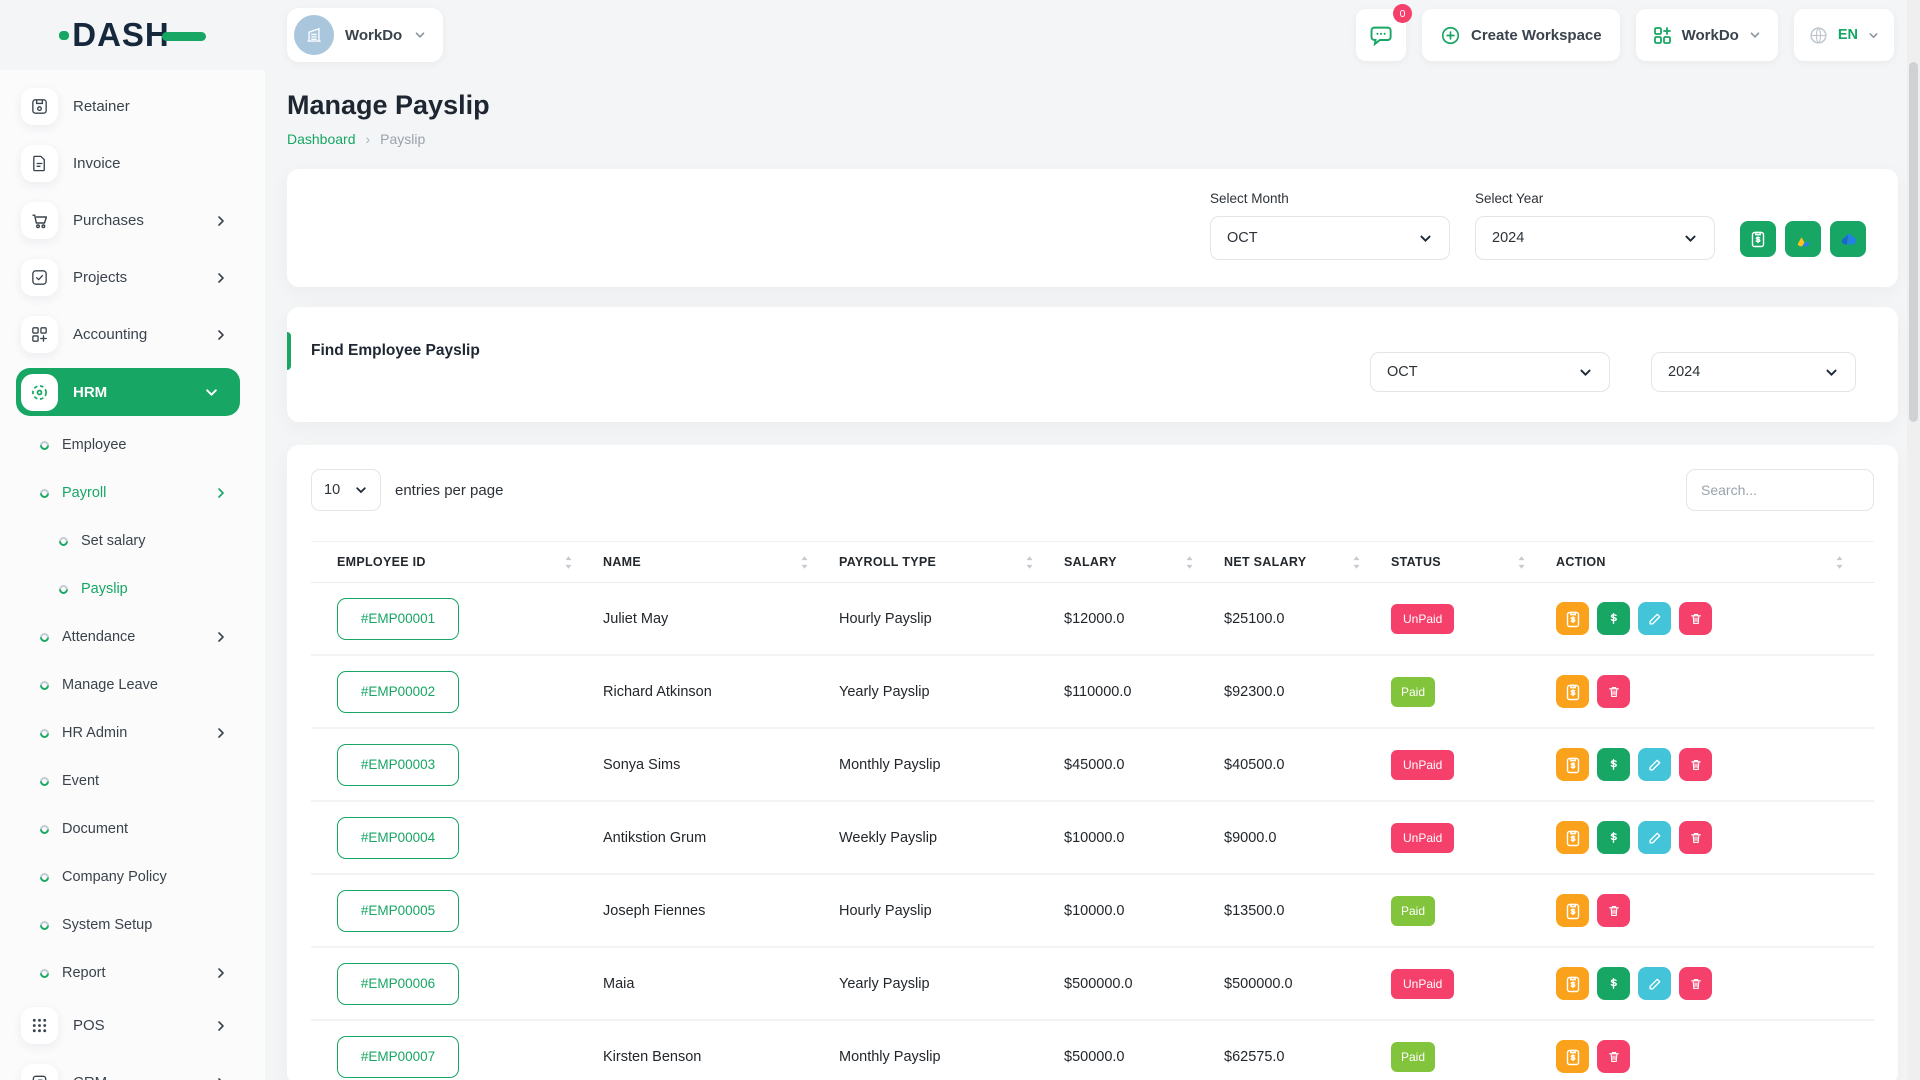  Describe the element at coordinates (1753, 372) in the screenshot. I see `find-year-select: 2024` at that location.